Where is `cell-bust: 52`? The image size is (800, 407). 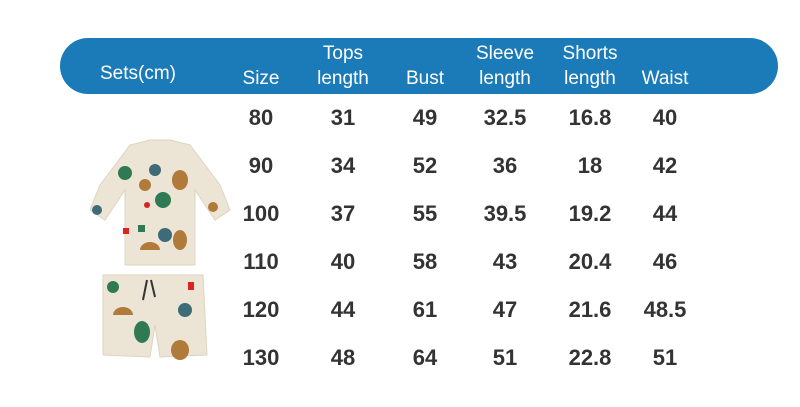
cell-bust: 52 is located at coordinates (425, 165).